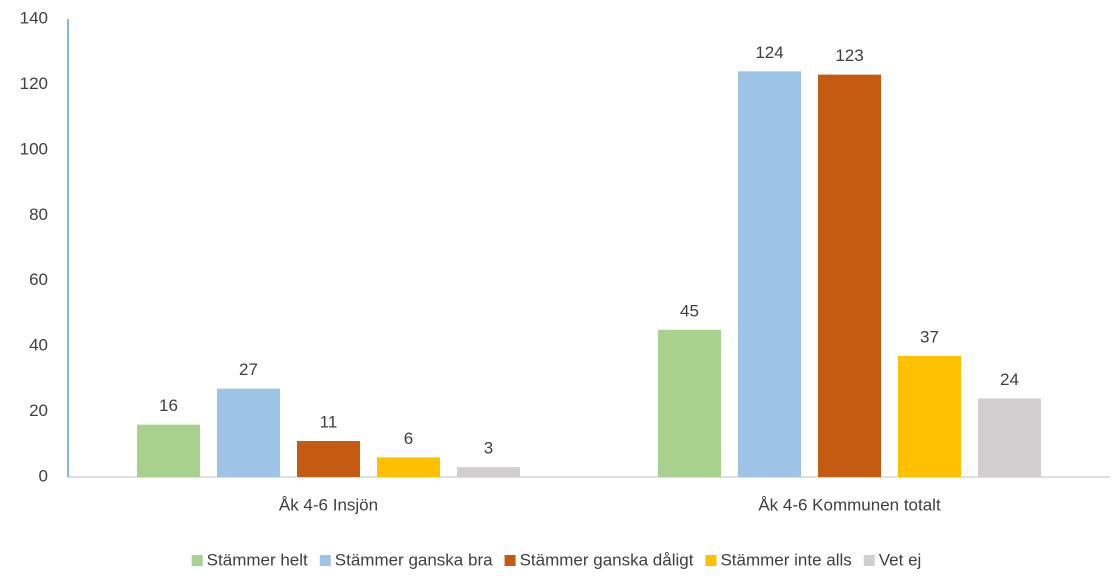 This screenshot has width=1113, height=576. I want to click on data-label: 45, so click(689, 310).